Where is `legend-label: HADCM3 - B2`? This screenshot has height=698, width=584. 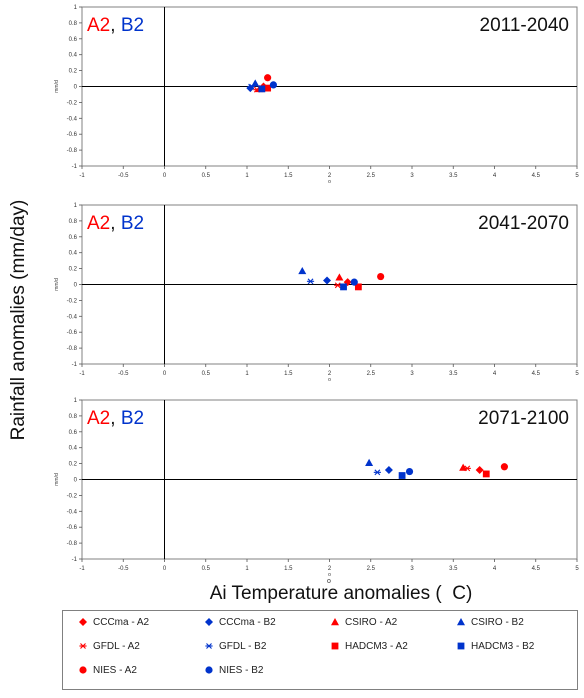
legend-label: HADCM3 - B2 is located at coordinates (503, 646).